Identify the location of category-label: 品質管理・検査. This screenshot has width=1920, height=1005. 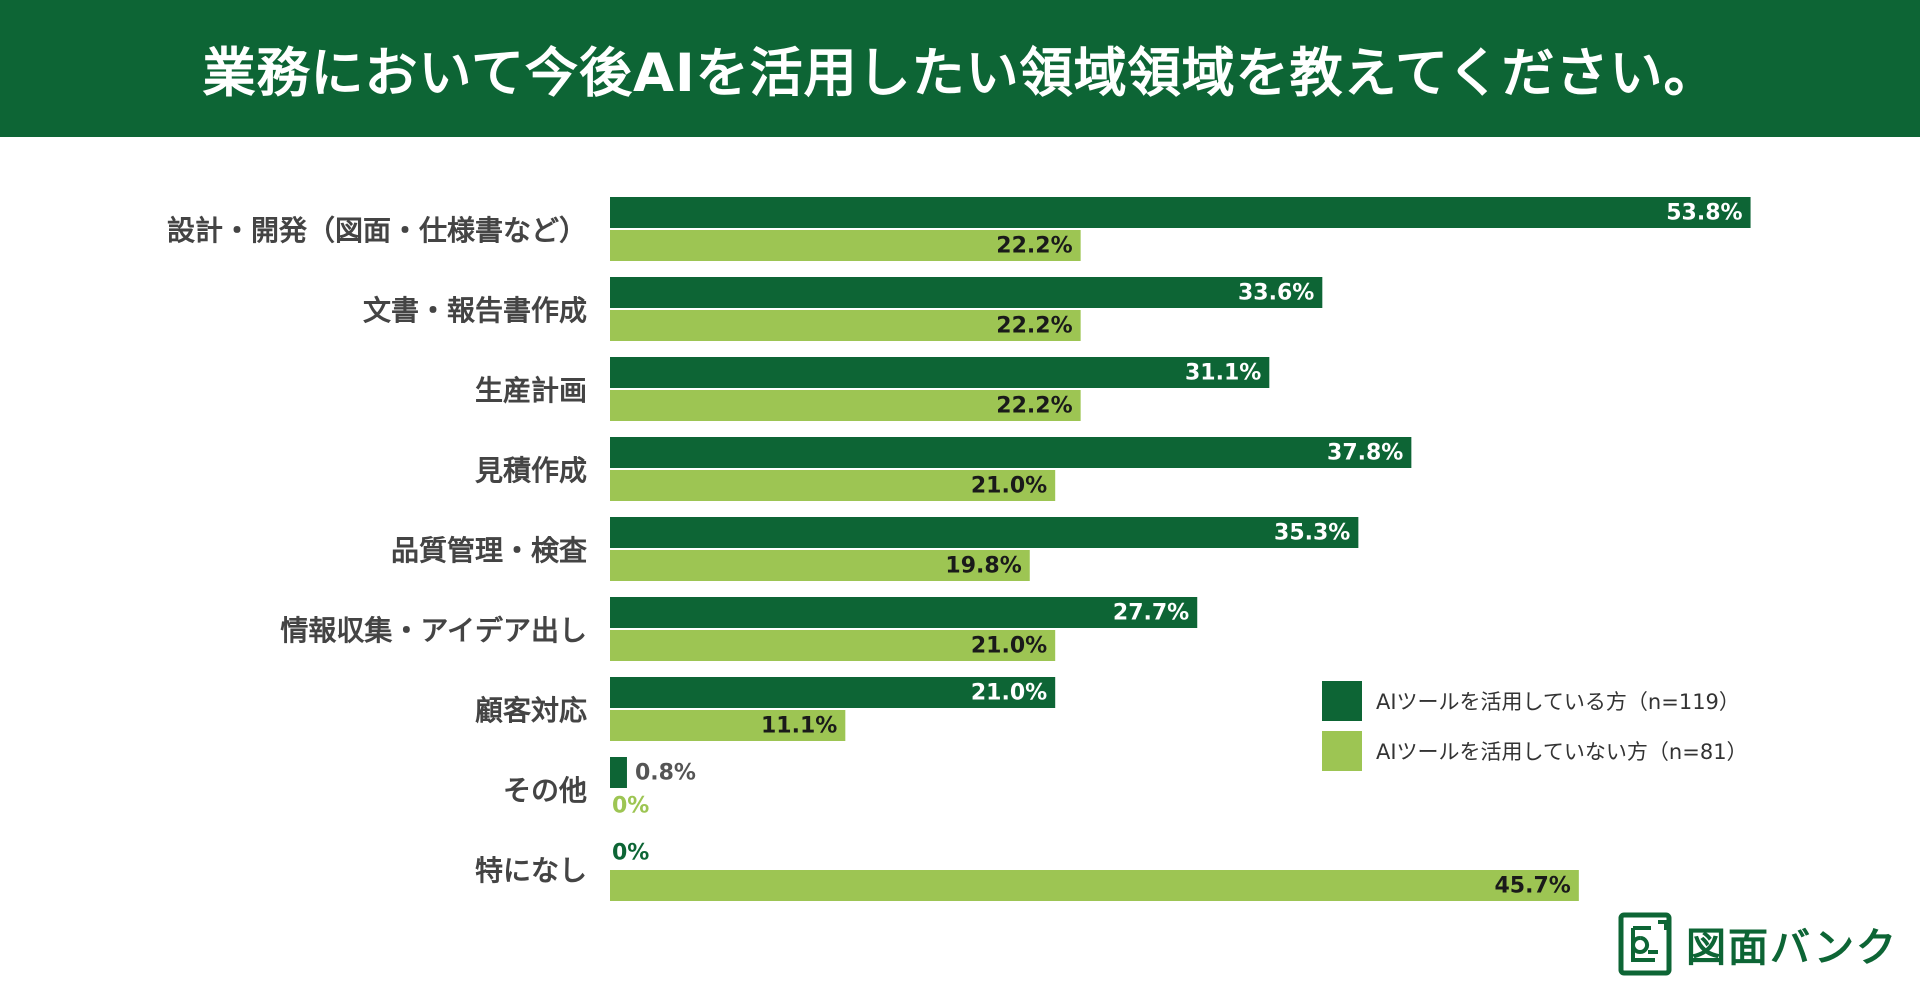
(489, 550).